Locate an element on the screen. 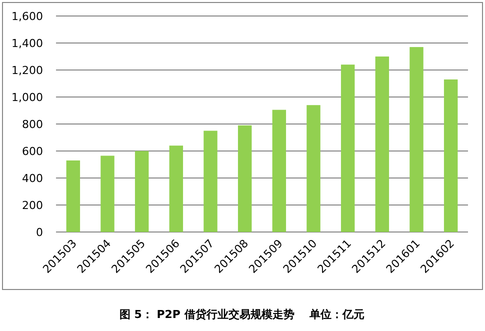 Image resolution: width=485 pixels, height=331 pixels. y-tick-label: 1,000 is located at coordinates (27, 97).